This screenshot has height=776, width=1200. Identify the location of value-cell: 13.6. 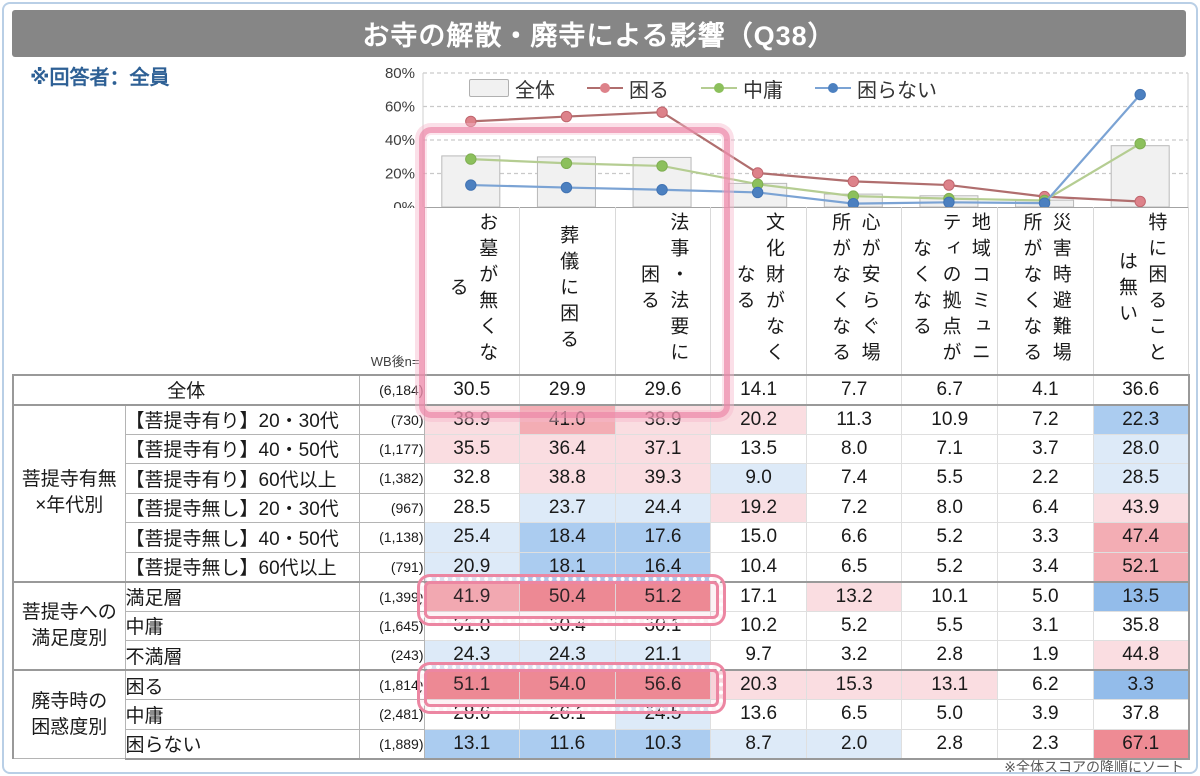
(758, 714).